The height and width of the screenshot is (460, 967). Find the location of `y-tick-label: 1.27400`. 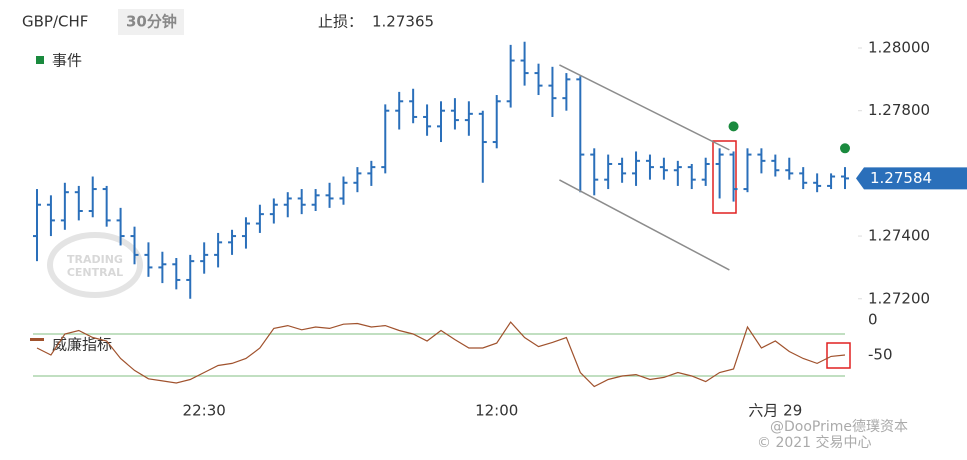

y-tick-label: 1.27400 is located at coordinates (899, 236).